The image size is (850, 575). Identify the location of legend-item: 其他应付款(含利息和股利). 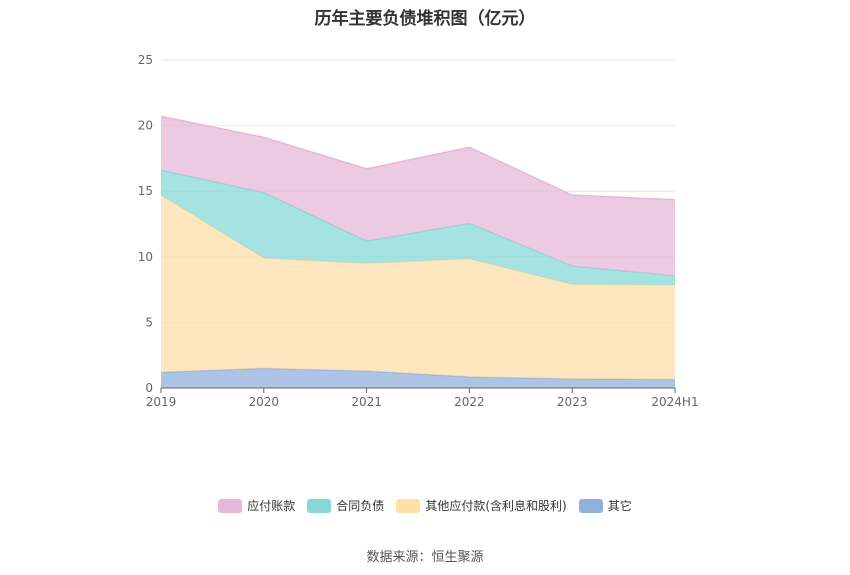
(481, 505).